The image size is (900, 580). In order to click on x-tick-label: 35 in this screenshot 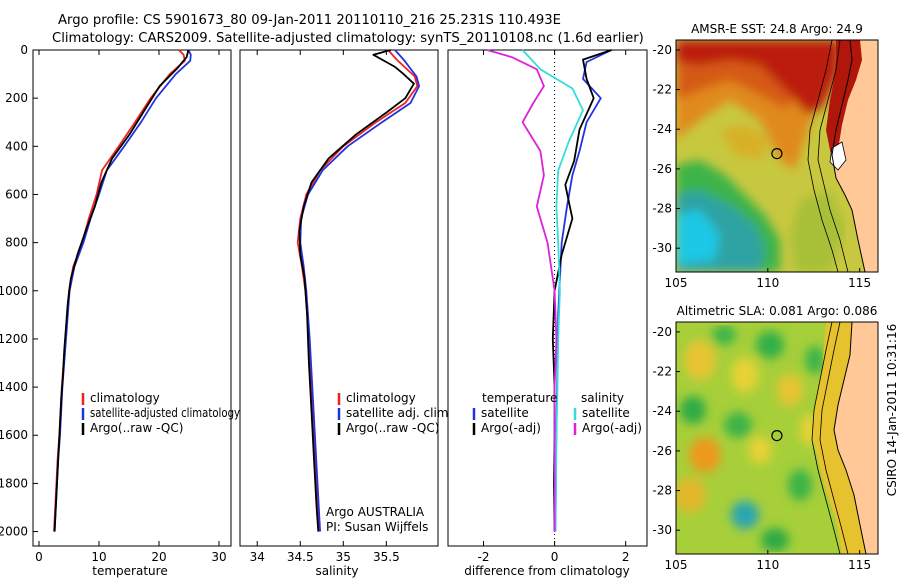, I will do `click(343, 557)`.